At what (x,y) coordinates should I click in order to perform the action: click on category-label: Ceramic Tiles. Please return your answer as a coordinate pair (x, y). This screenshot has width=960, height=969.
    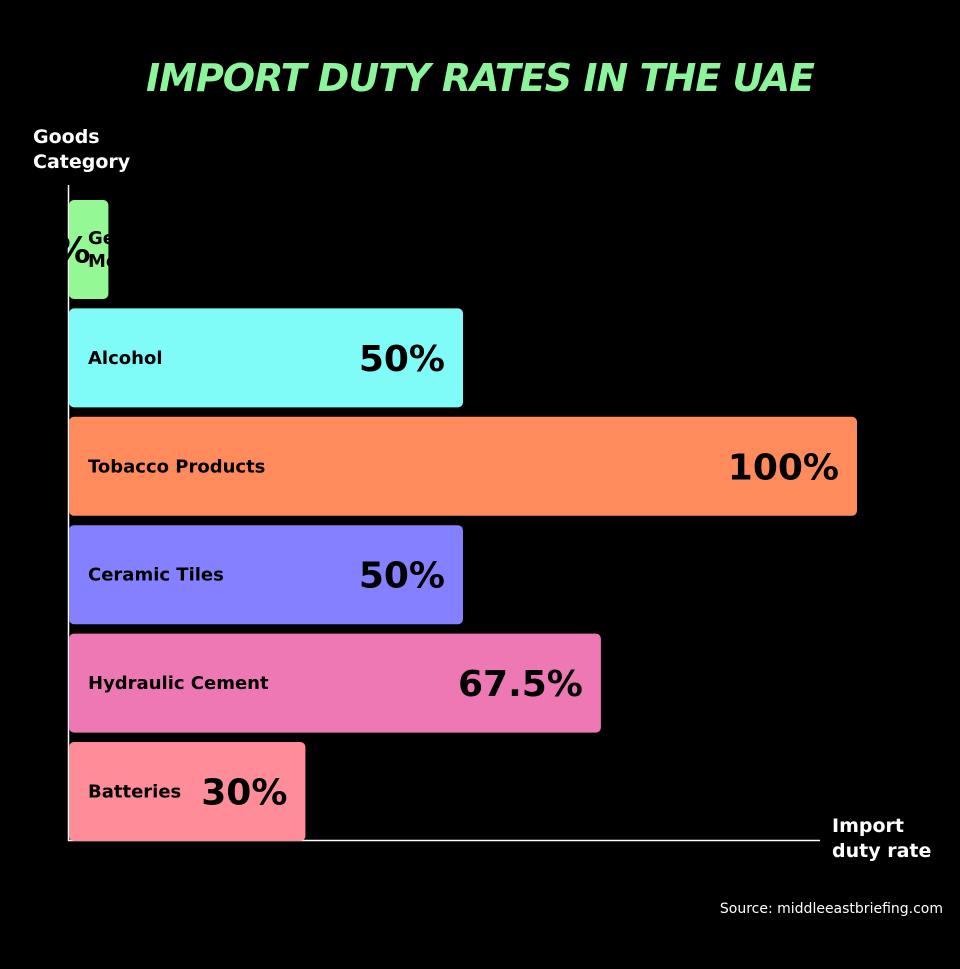
    Looking at the image, I should click on (156, 575).